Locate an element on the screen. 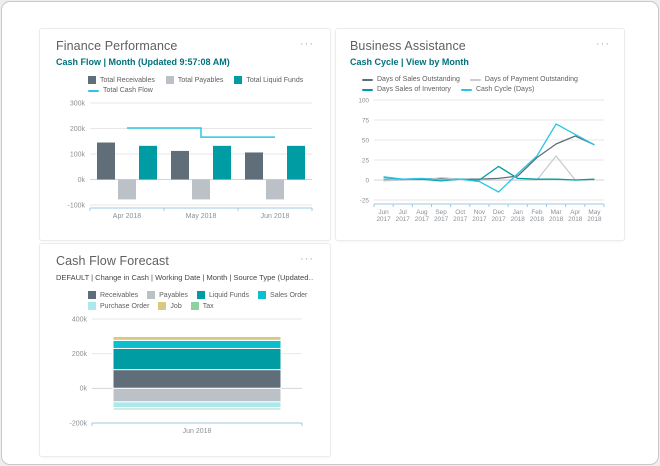 The image size is (660, 466). legend-item-days-of-sales-outstanding: Days of Sales Outstanding is located at coordinates (411, 79).